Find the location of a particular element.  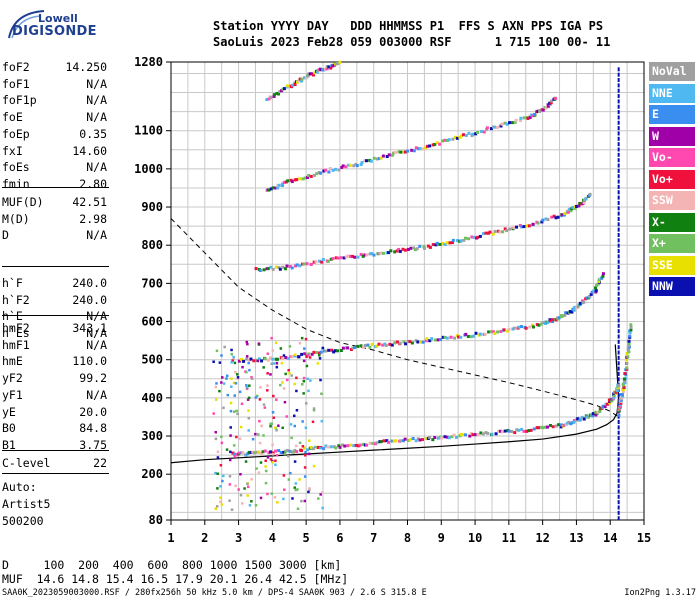

param-value: 22 is located at coordinates (100, 463).